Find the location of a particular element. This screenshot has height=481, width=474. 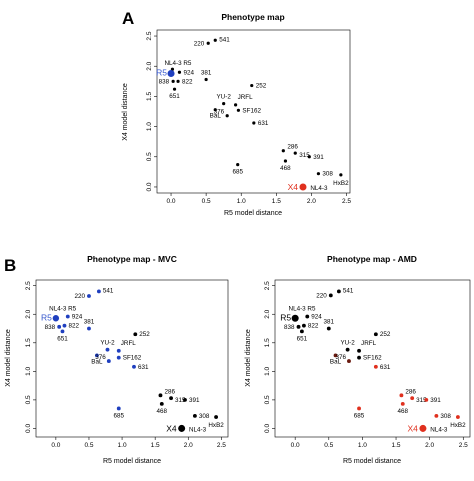

y-tick-label: 0.5 is located at coordinates (149, 156).